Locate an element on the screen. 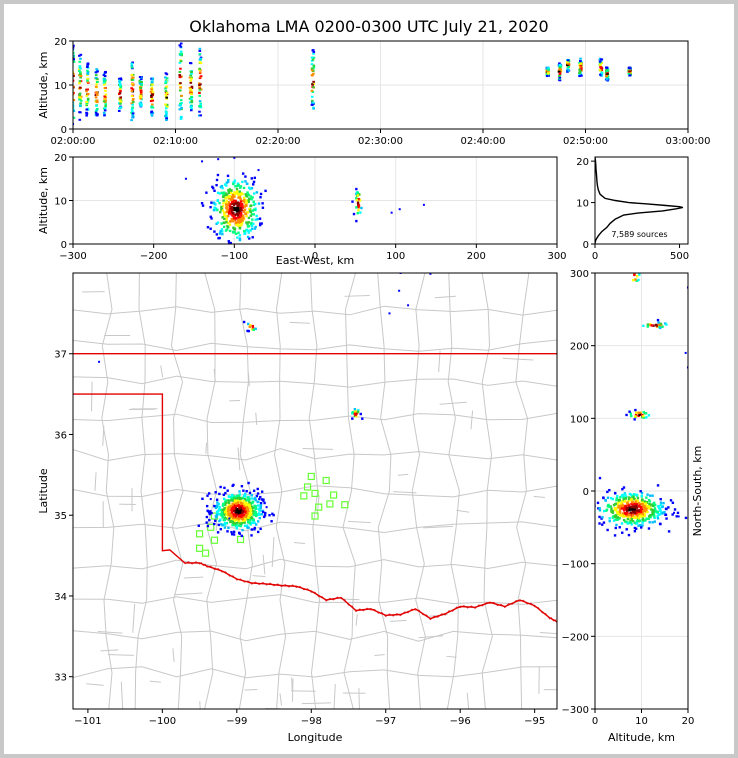  lma-station-marker is located at coordinates (345, 505).